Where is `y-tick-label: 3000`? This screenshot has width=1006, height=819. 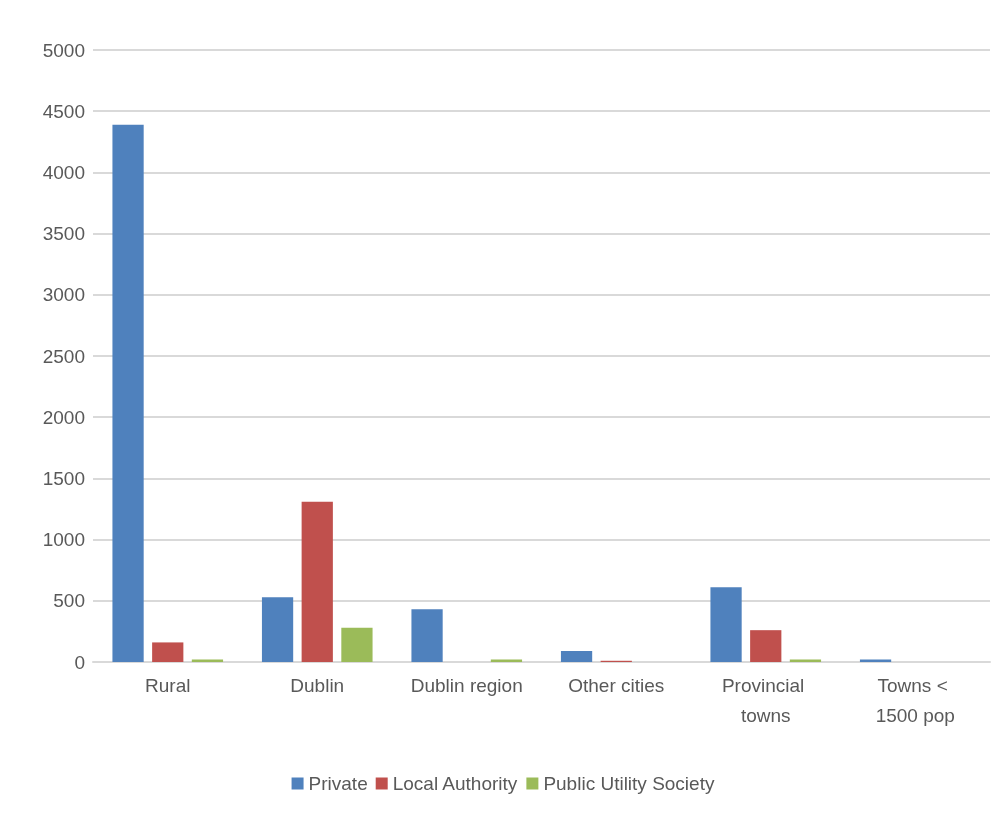 y-tick-label: 3000 is located at coordinates (63, 295).